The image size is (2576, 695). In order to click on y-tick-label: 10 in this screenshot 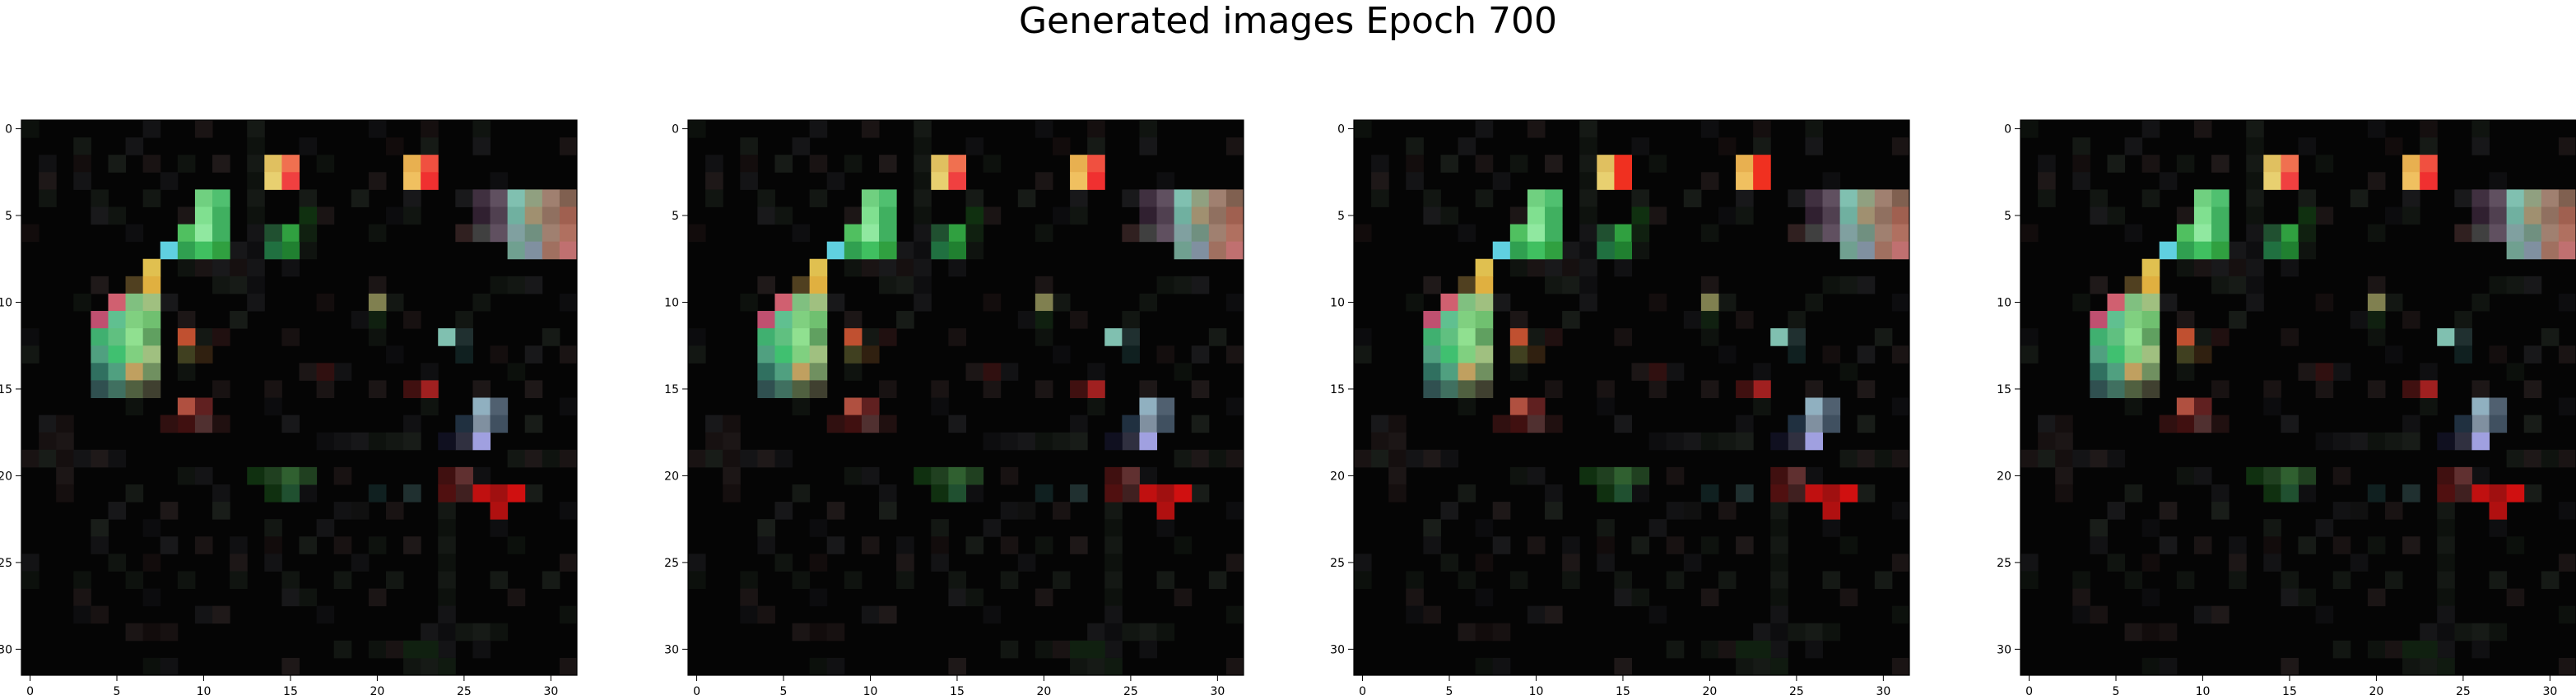, I will do `click(6, 302)`.